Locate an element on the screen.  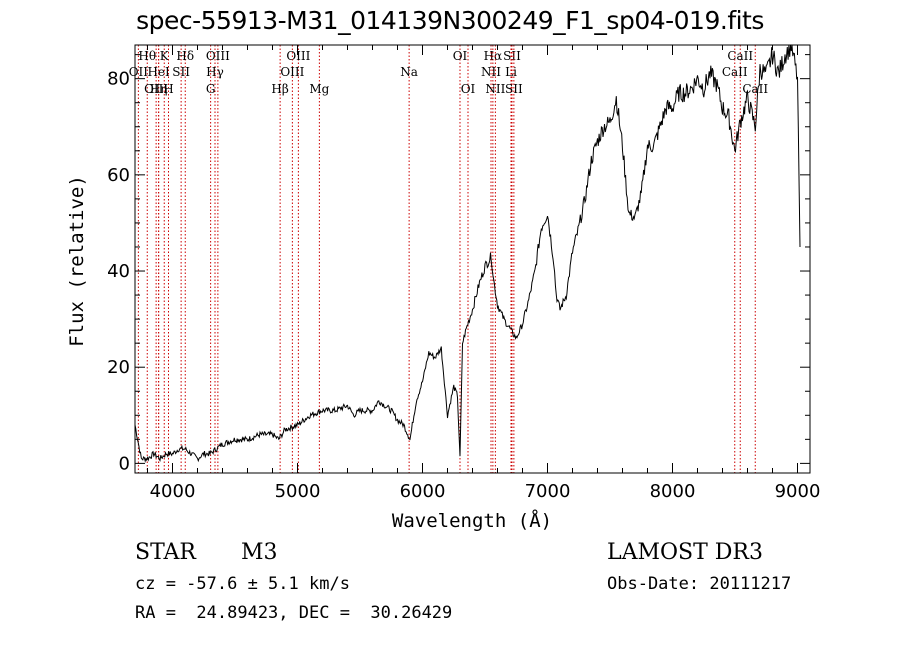
line-label-10: Hγ is located at coordinates (215, 72).